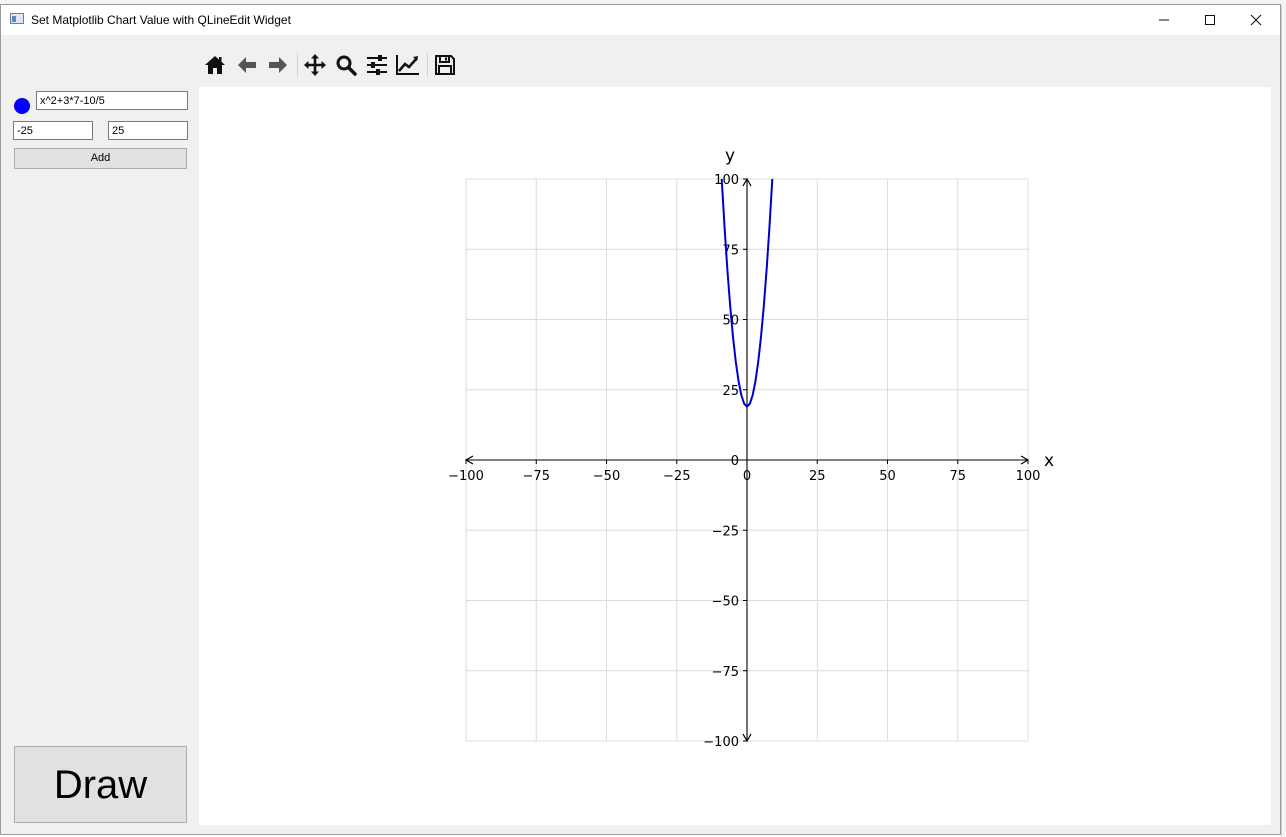  I want to click on y-axis-label: y, so click(730, 156).